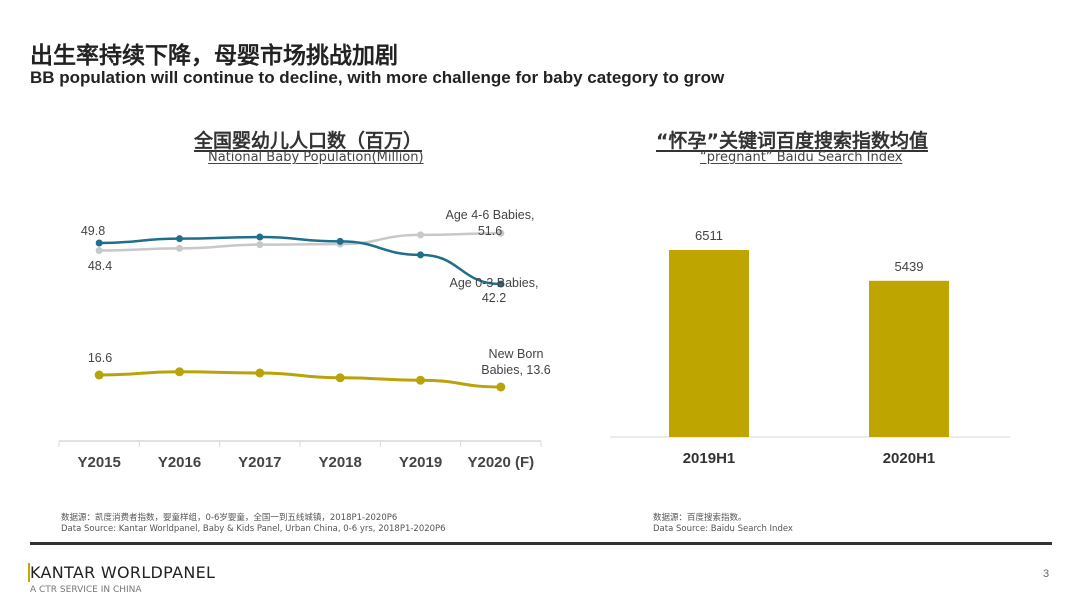 The height and width of the screenshot is (606, 1080). What do you see at coordinates (300, 260) in the screenshot?
I see `series-line-age-0-3-babies` at bounding box center [300, 260].